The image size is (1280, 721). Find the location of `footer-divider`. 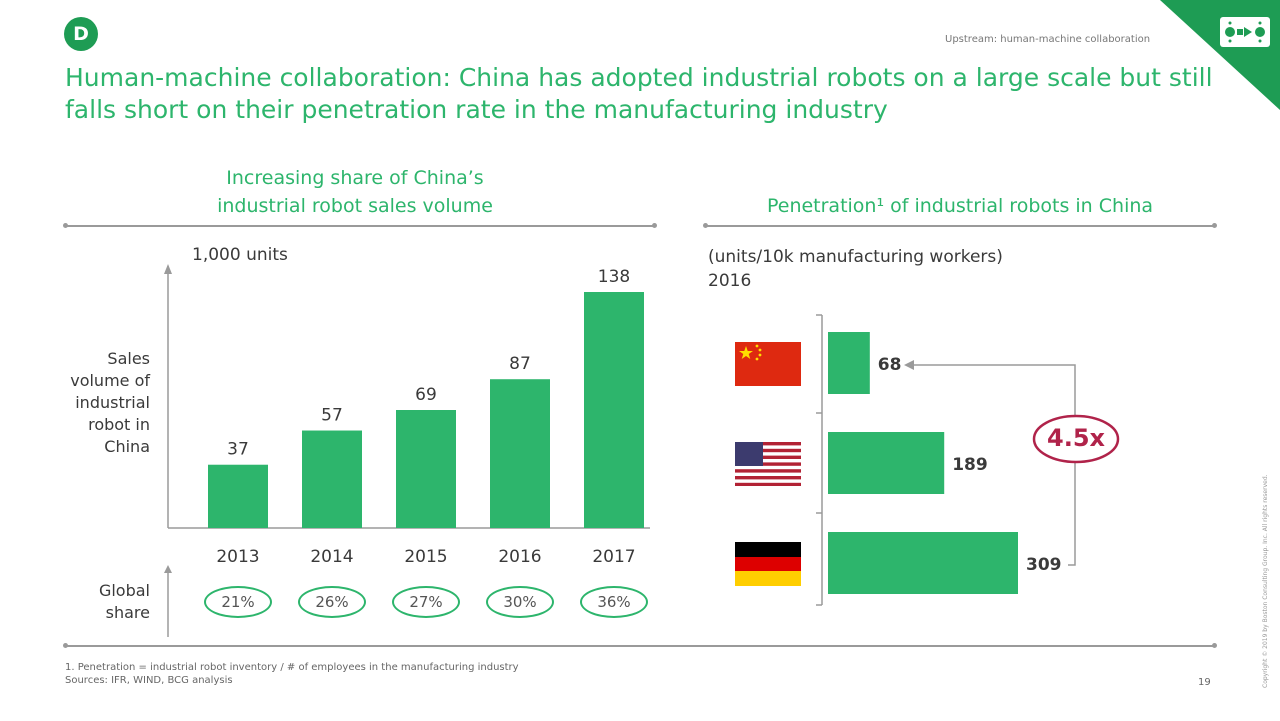

footer-divider is located at coordinates (640, 645).